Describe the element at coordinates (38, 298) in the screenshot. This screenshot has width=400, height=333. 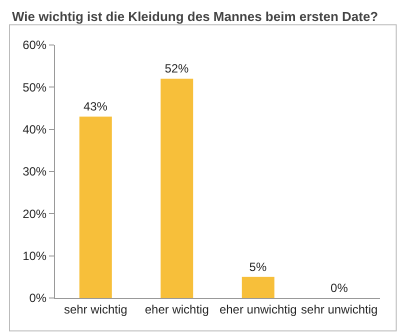
I see `y-tick-label: 0%` at that location.